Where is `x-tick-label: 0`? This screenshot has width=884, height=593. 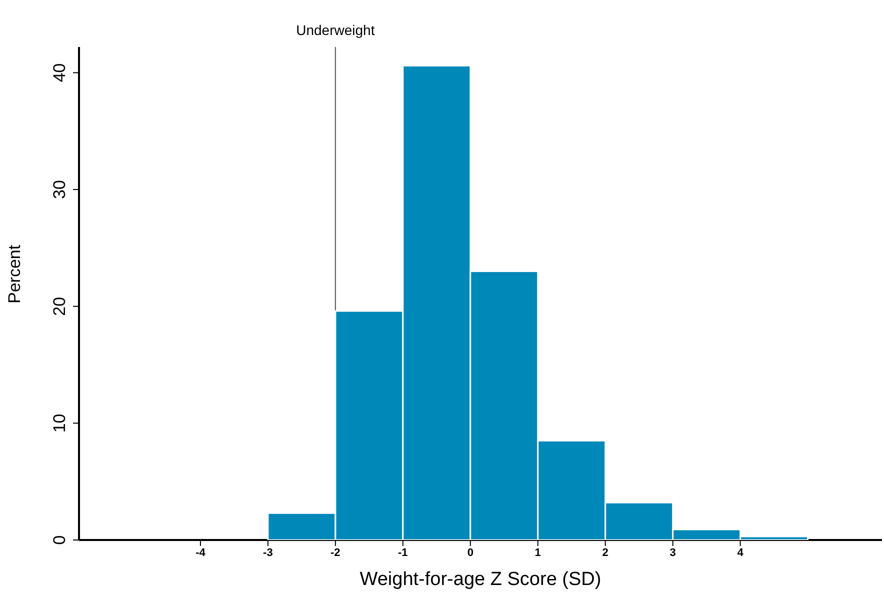
x-tick-label: 0 is located at coordinates (470, 552).